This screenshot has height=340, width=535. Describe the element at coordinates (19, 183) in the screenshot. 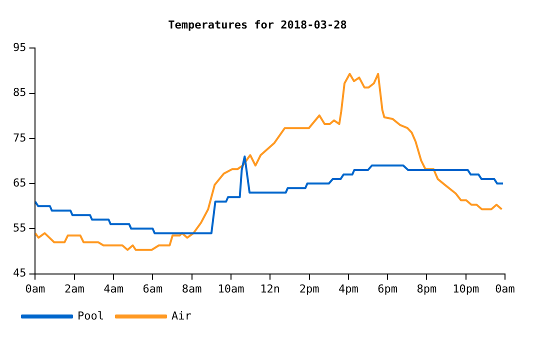

I see `y-tick-label: 65` at that location.